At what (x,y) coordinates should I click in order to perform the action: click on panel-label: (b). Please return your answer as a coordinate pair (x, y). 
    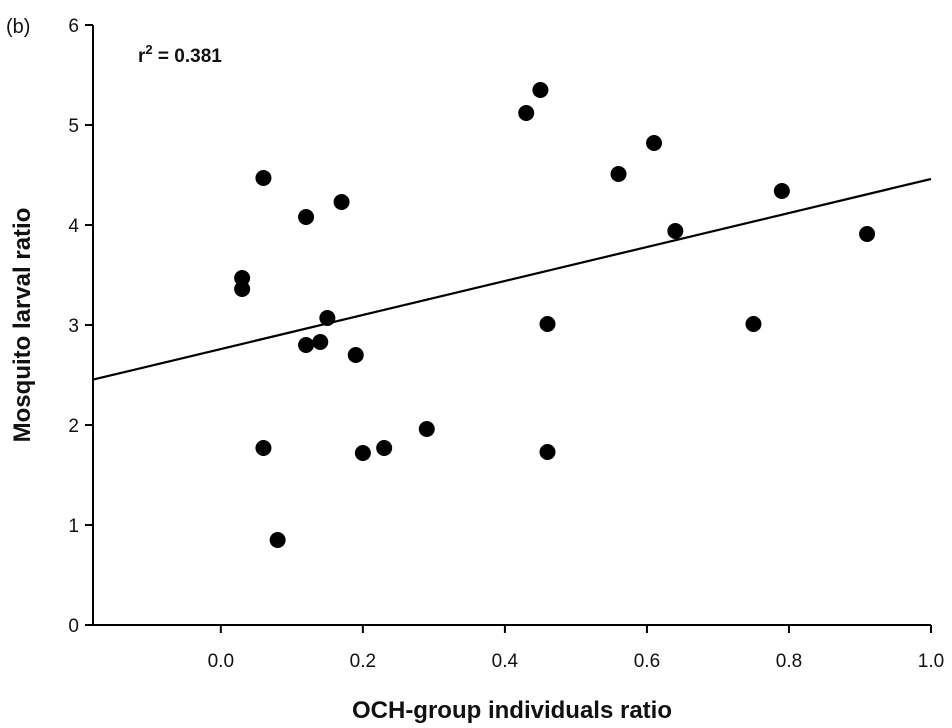
    Looking at the image, I should click on (18, 27).